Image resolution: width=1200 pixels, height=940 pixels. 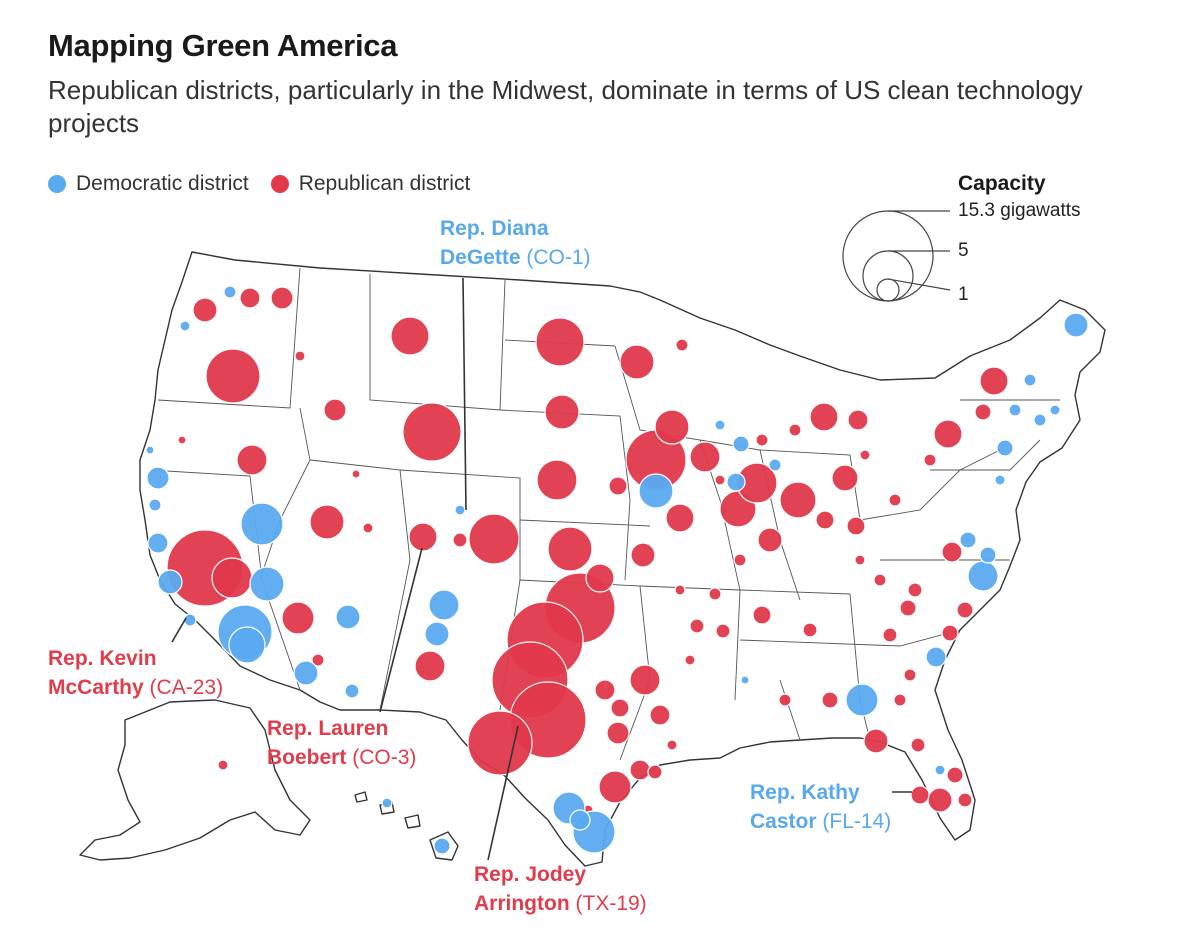 What do you see at coordinates (57, 184) in the screenshot?
I see `democratic-dot-icon` at bounding box center [57, 184].